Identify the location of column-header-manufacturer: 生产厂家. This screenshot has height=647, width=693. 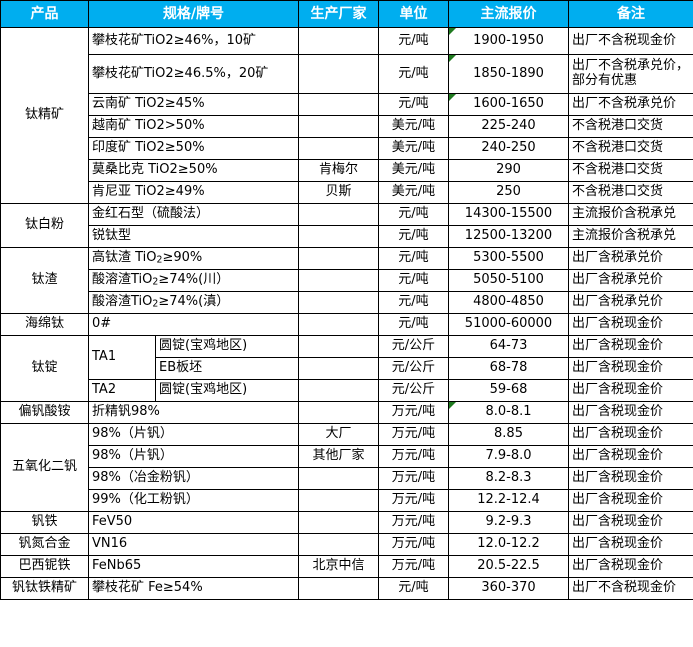
(338, 14).